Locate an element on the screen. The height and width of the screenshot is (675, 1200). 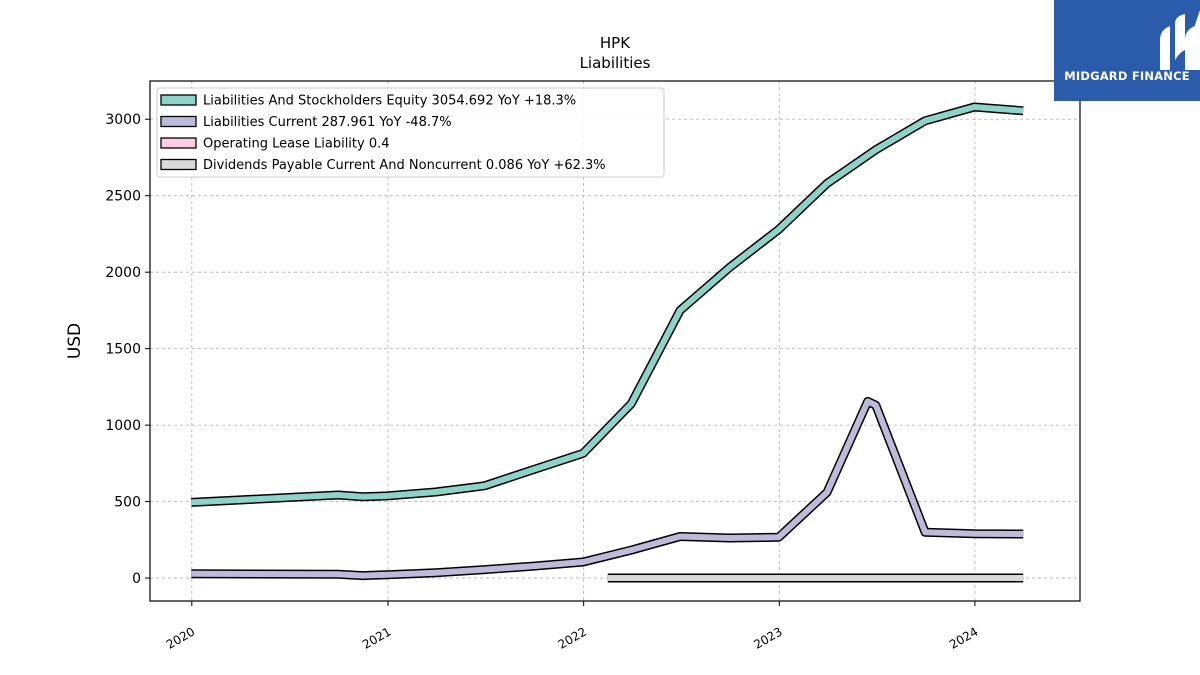
y-tick-label: 0 is located at coordinates (136, 579).